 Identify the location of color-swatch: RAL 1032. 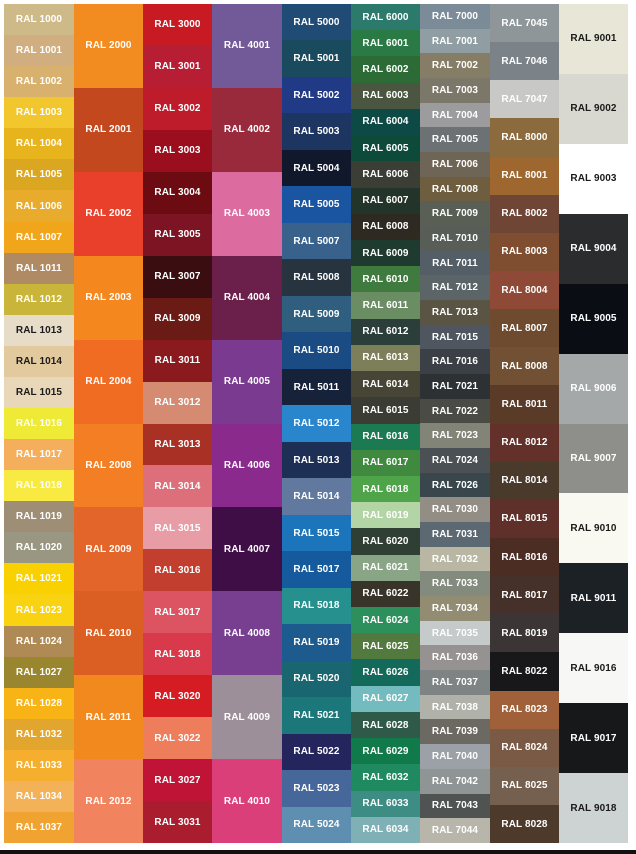
(39, 734).